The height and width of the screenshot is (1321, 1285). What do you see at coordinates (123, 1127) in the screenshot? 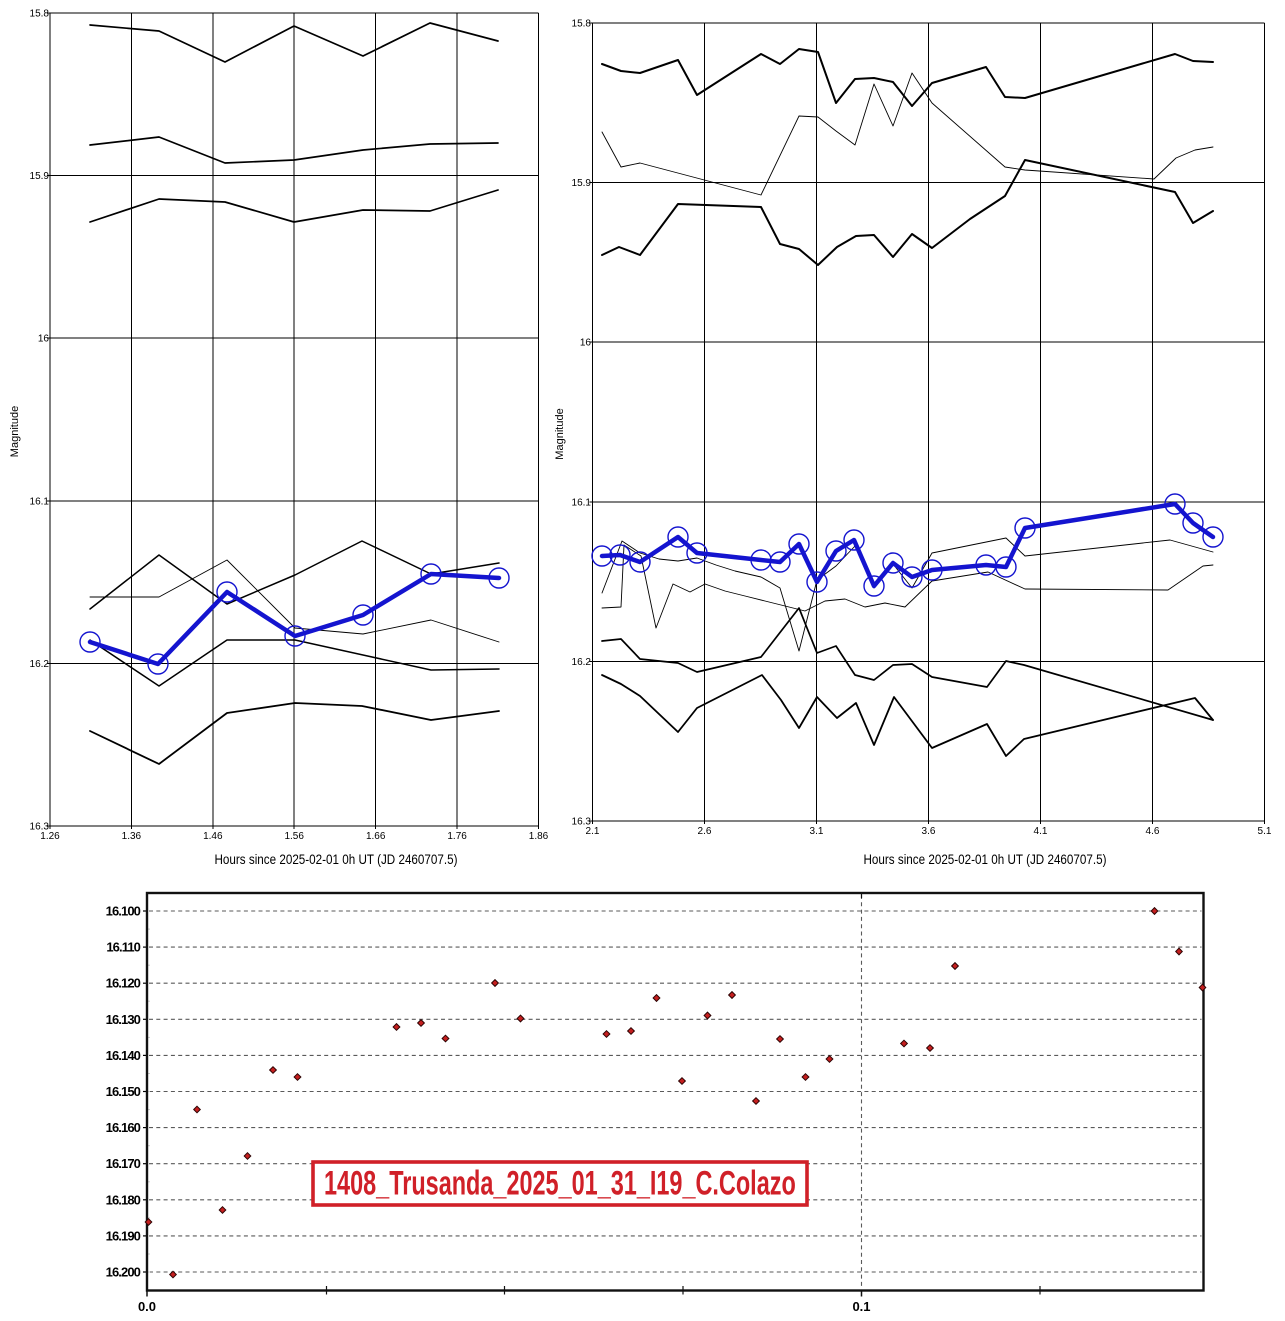
I see `svg-text: 16.160` at bounding box center [123, 1127].